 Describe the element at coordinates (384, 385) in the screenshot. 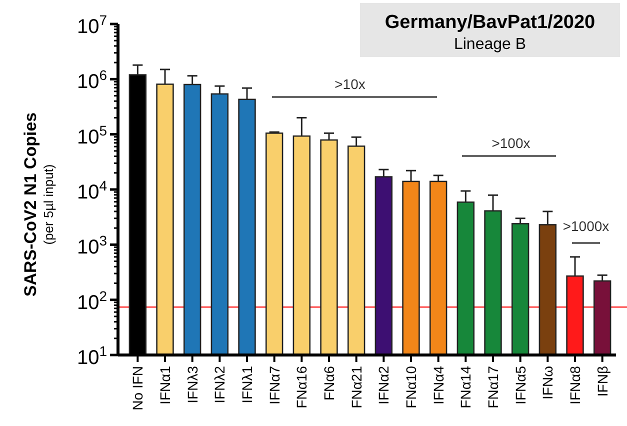

I see `x-tick-label: IFNα2` at that location.